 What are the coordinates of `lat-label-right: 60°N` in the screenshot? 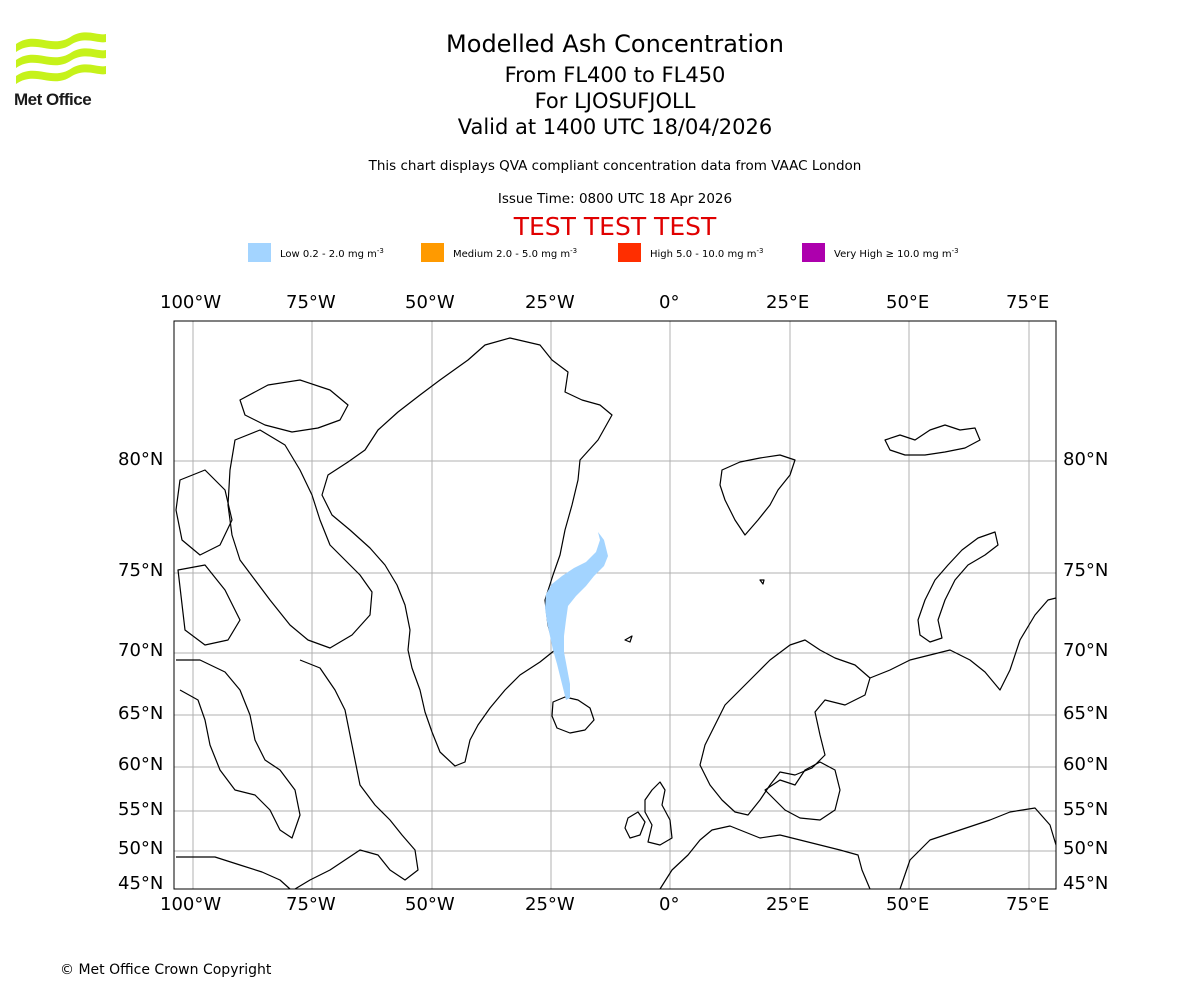 It's located at (1086, 764).